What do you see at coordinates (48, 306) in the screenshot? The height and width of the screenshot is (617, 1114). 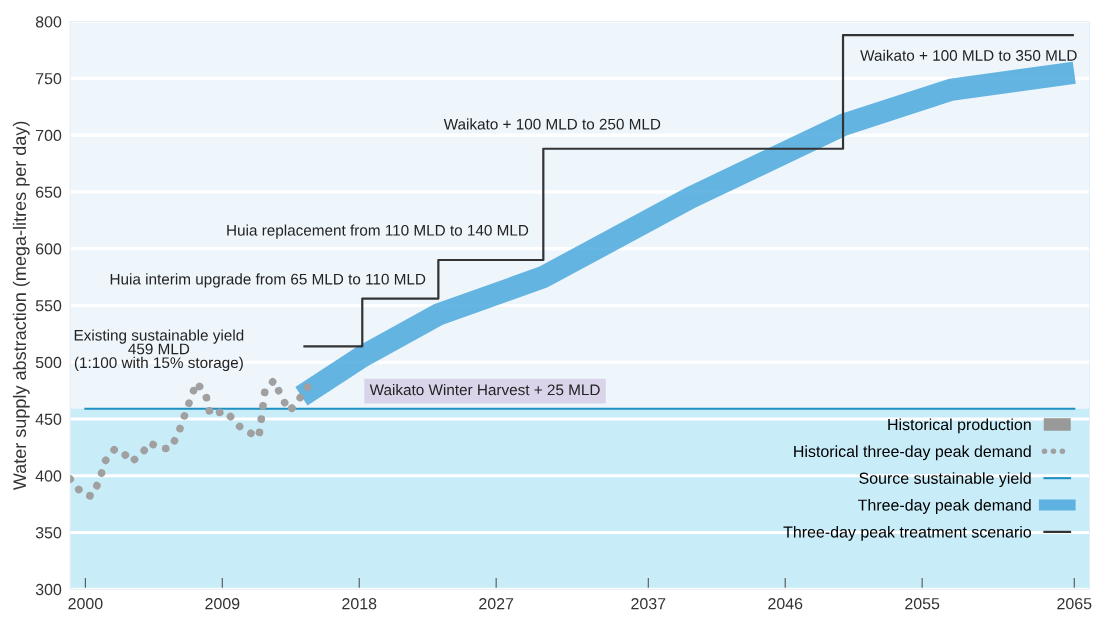 I see `y-tick-label: 550` at bounding box center [48, 306].